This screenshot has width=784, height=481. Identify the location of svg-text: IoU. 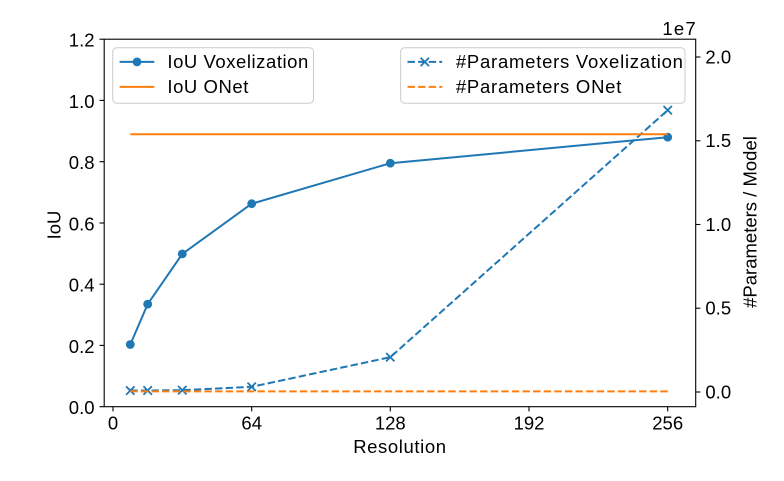
(54, 225).